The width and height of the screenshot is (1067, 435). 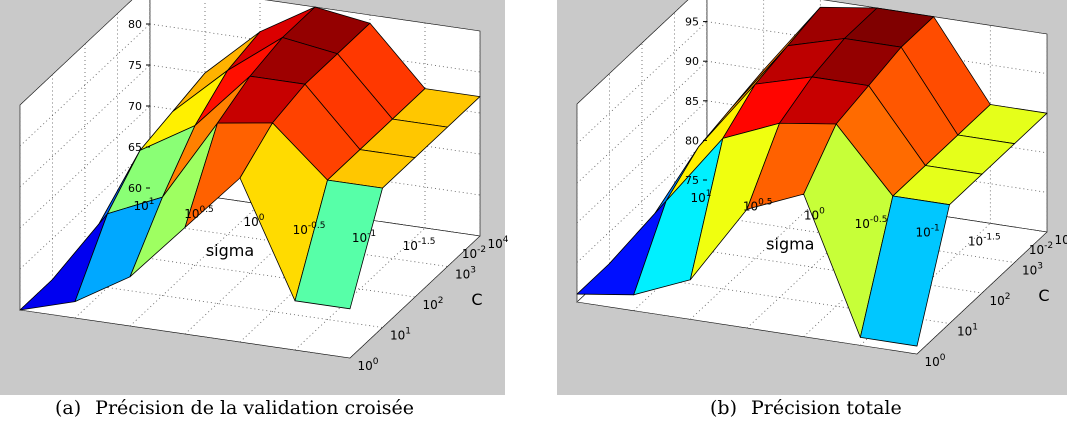 What do you see at coordinates (692, 180) in the screenshot?
I see `z-tick-label-b: 75` at bounding box center [692, 180].